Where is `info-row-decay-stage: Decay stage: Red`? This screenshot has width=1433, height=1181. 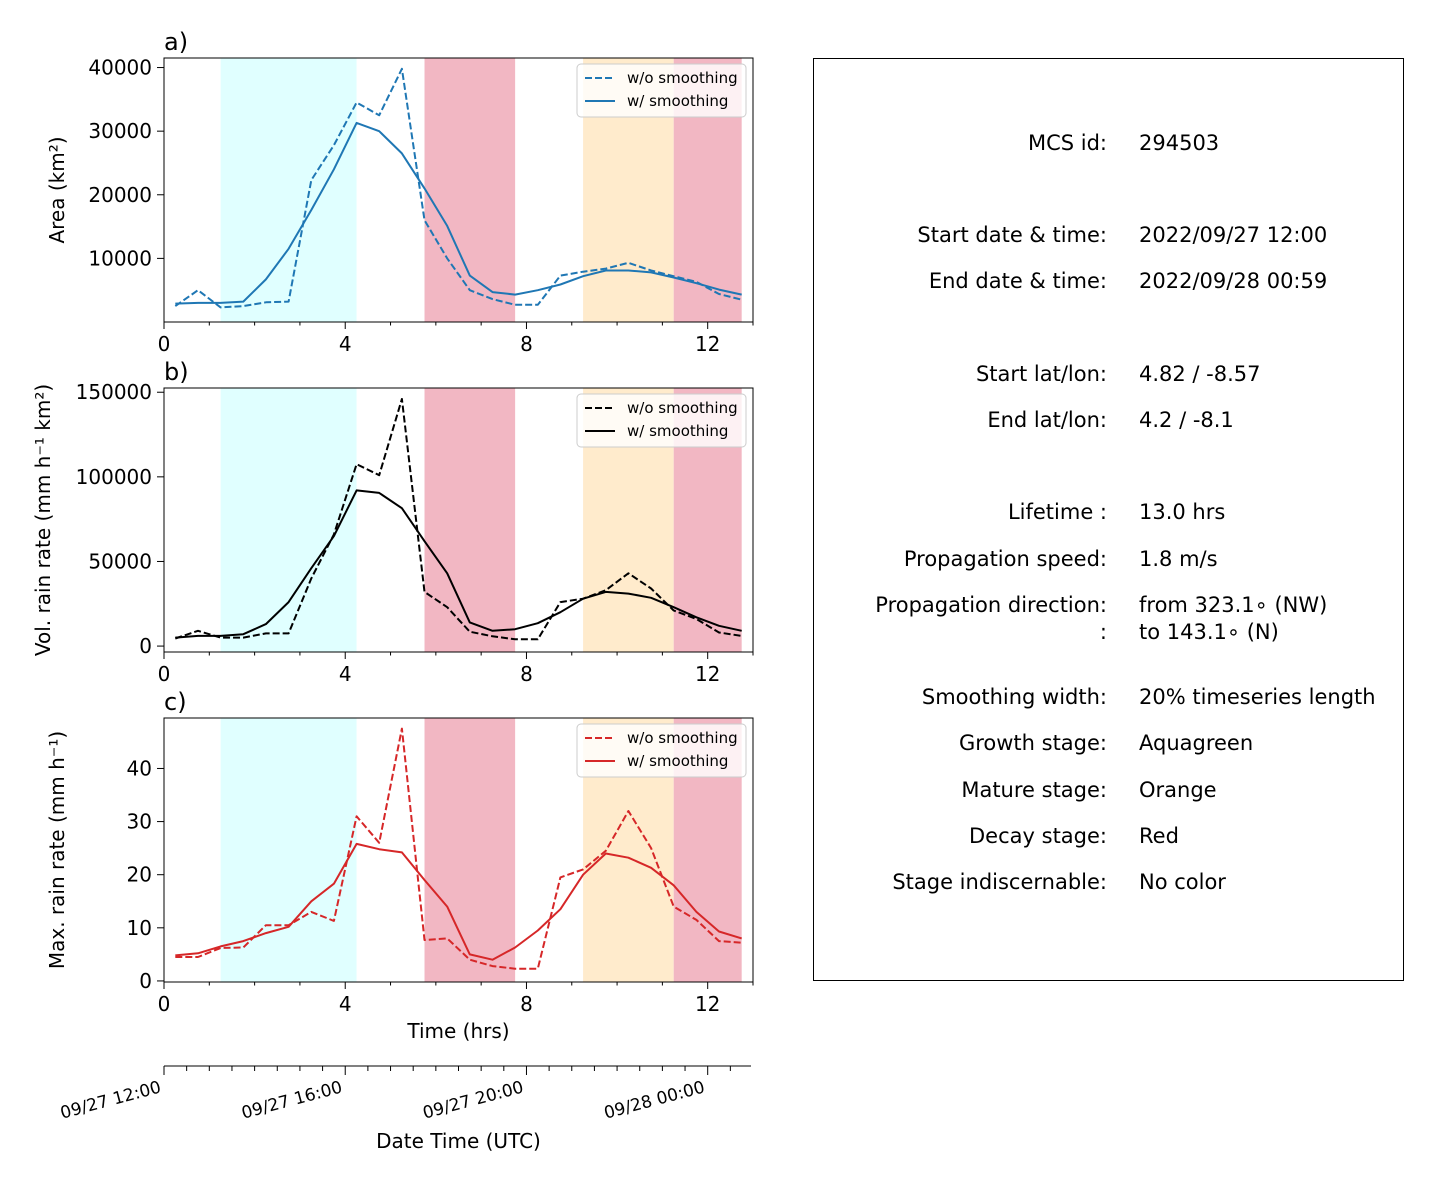 info-row-decay-stage: Decay stage: Red is located at coordinates (1108, 838).